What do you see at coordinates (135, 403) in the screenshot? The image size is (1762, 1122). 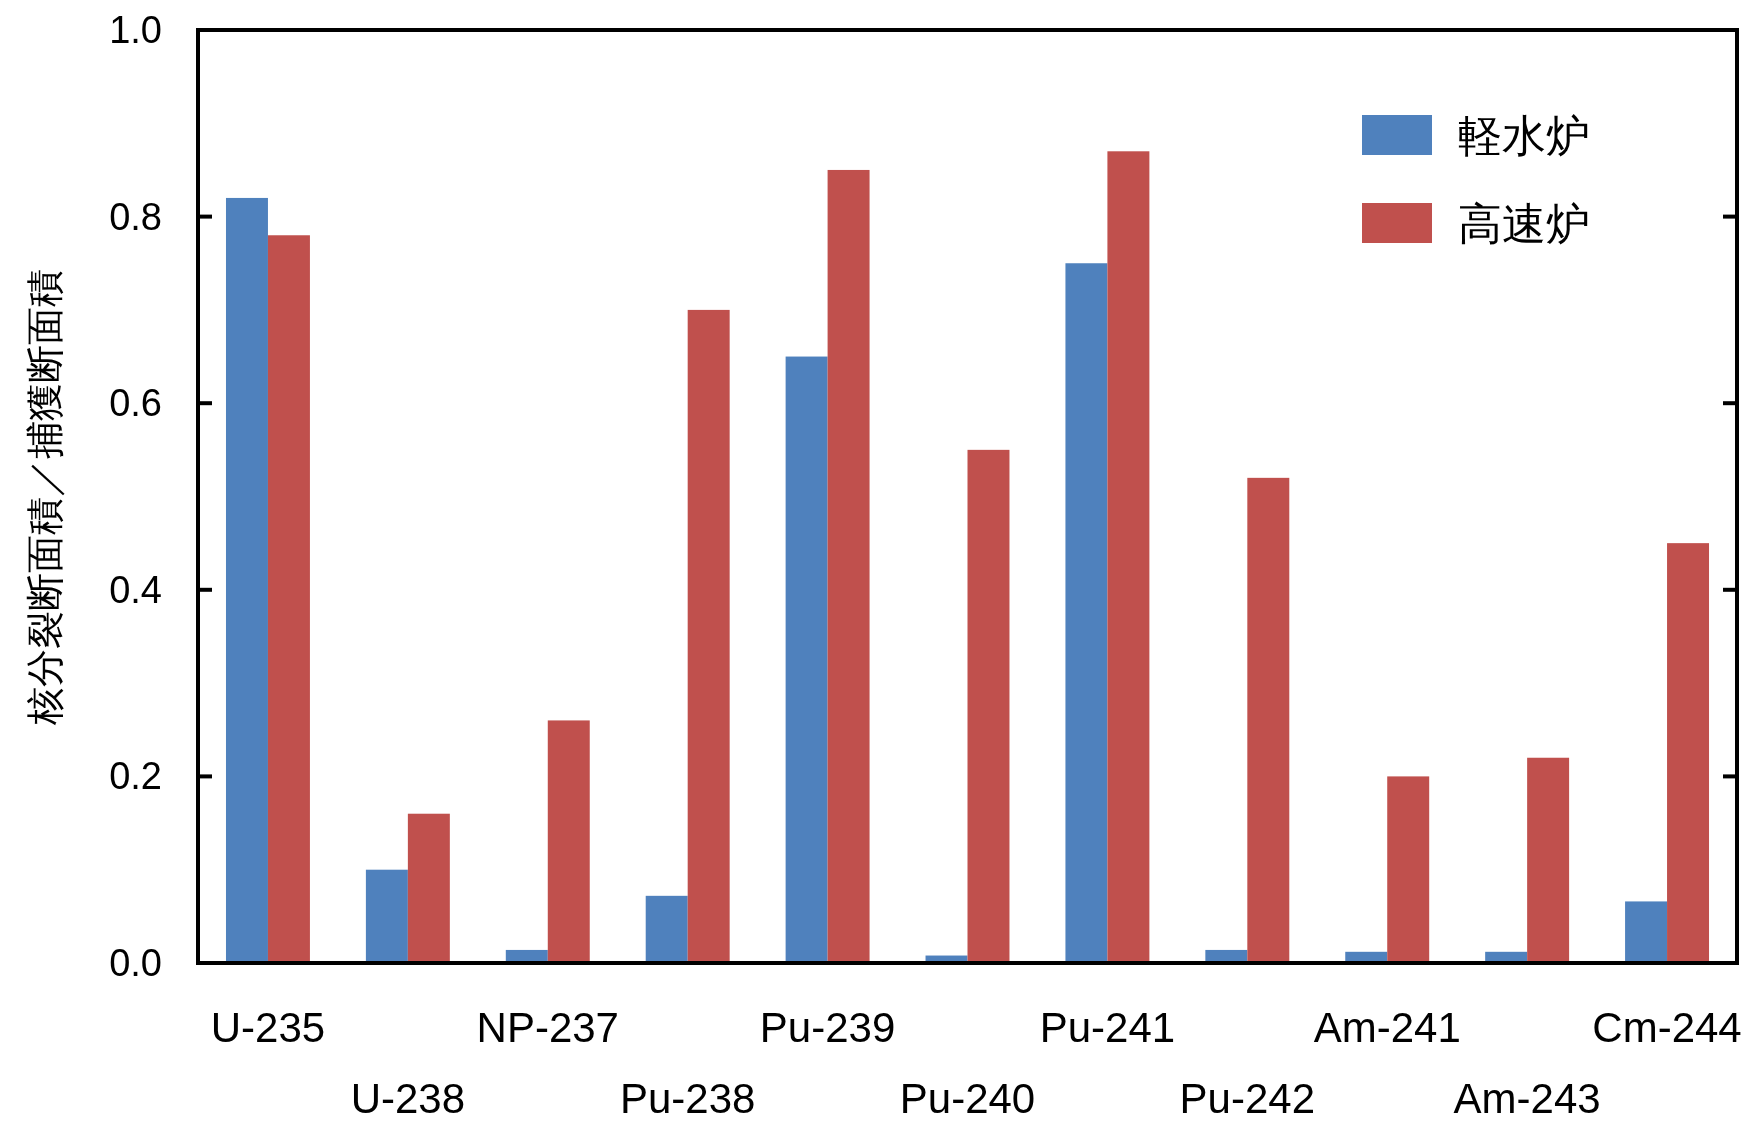 I see `y-tick-label: 0.6` at bounding box center [135, 403].